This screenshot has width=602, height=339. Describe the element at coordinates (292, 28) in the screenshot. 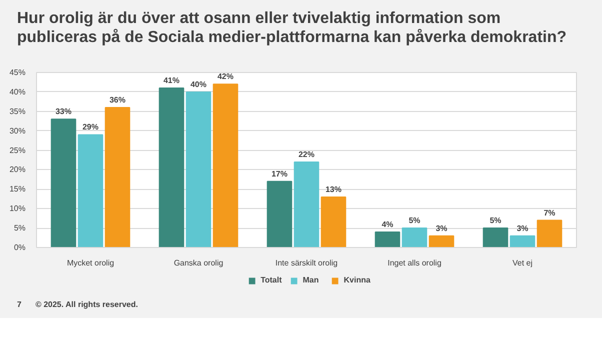

I see `chart-title: Hur orolig är du över att osann eller tvivelaktig information som publiceras på de Sociala medier-plattformarna kan påverka demokratin?` at that location.